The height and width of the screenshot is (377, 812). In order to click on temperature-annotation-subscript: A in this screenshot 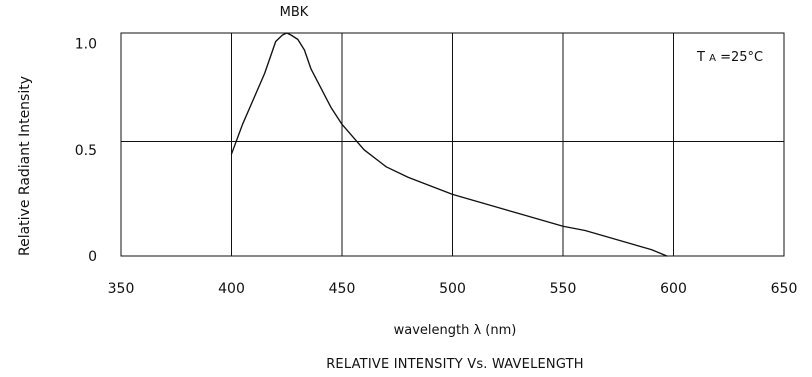, I will do `click(712, 58)`.